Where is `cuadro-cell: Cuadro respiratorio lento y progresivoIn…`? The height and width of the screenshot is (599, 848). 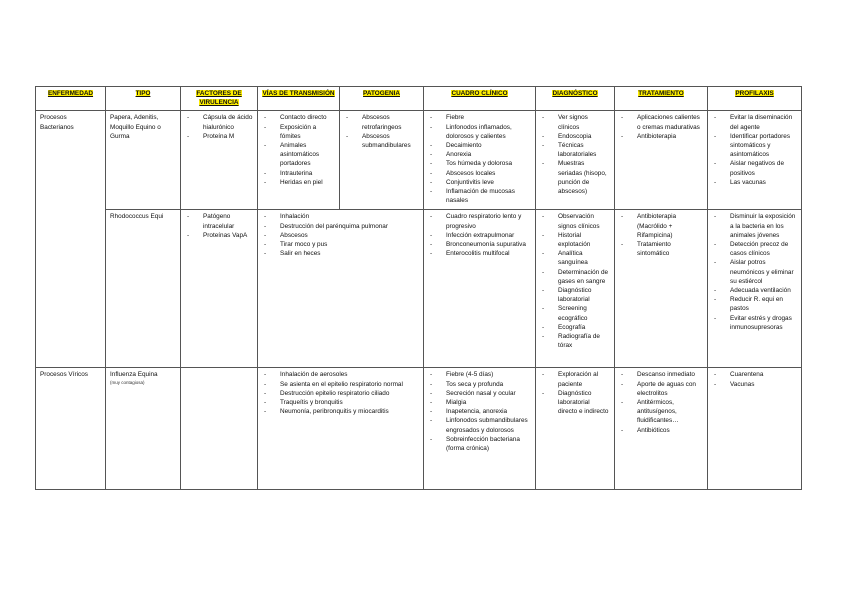
cuadro-cell: Cuadro respiratorio lento y progresivoIn… is located at coordinates (479, 289).